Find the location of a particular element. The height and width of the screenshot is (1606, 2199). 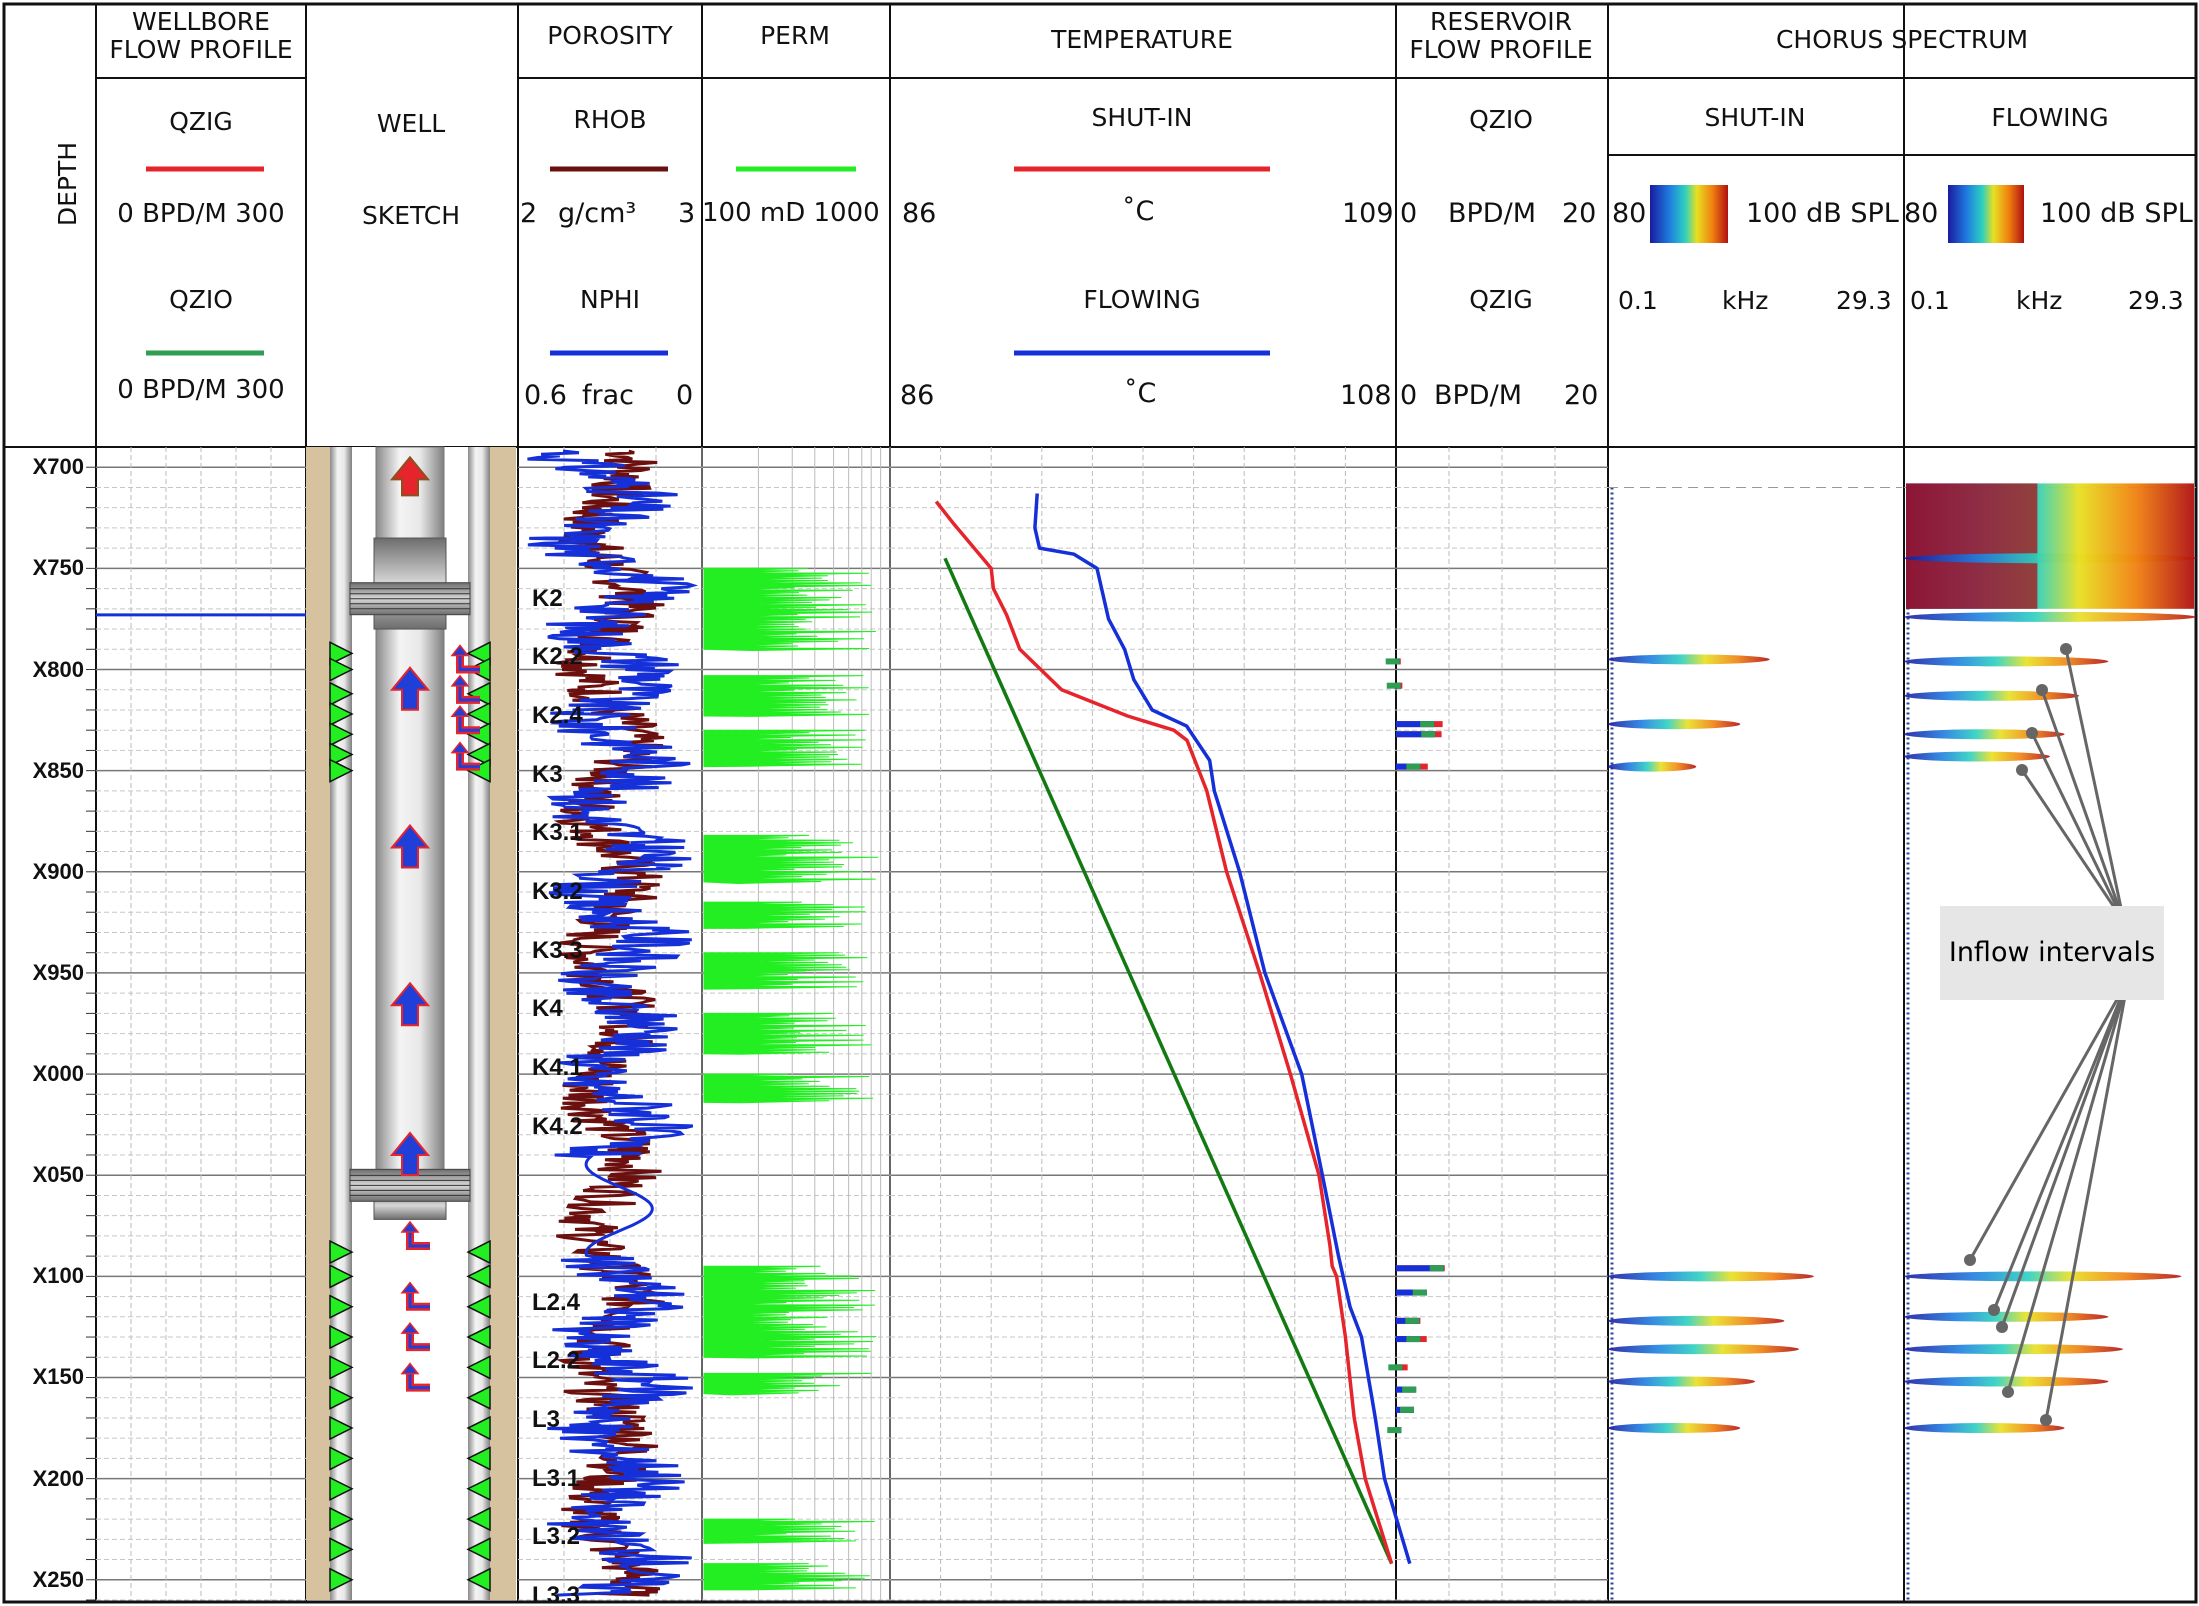

depth-label: X000 is located at coordinates (58, 1074).